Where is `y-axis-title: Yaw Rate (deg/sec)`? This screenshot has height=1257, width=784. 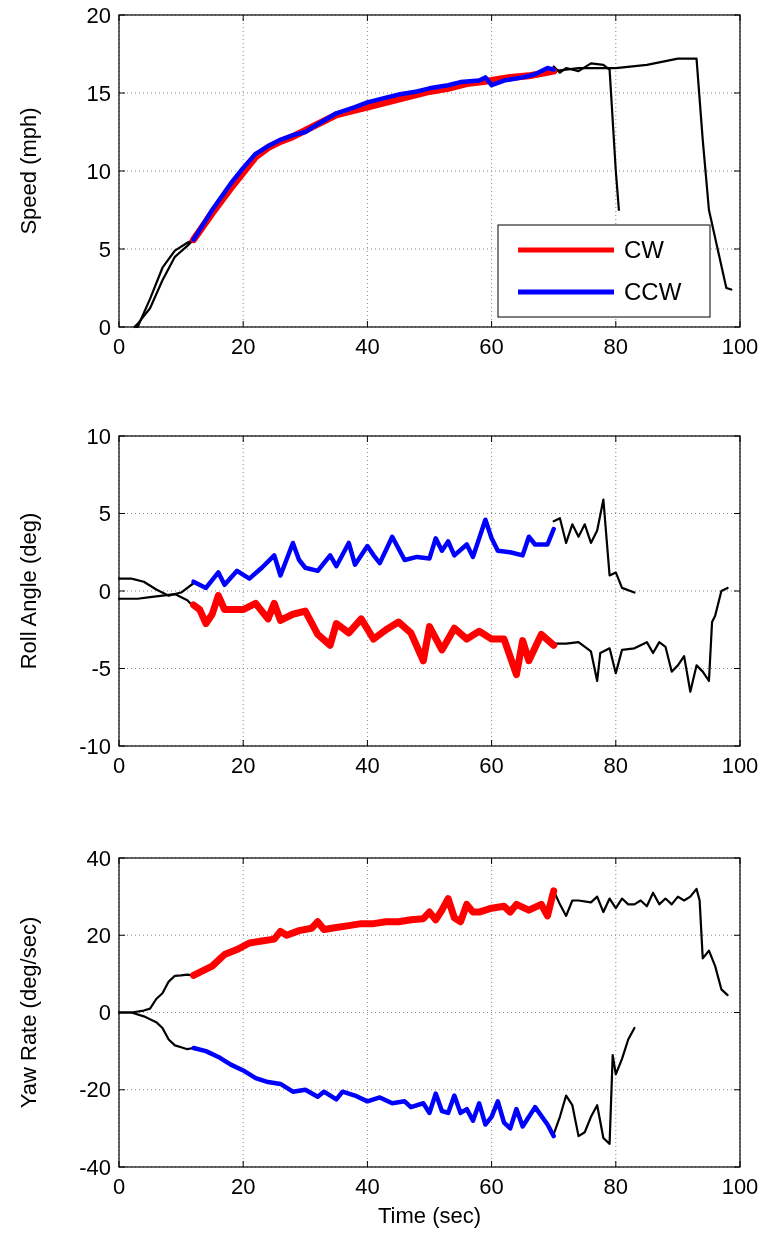 y-axis-title: Yaw Rate (deg/sec) is located at coordinates (28, 1012).